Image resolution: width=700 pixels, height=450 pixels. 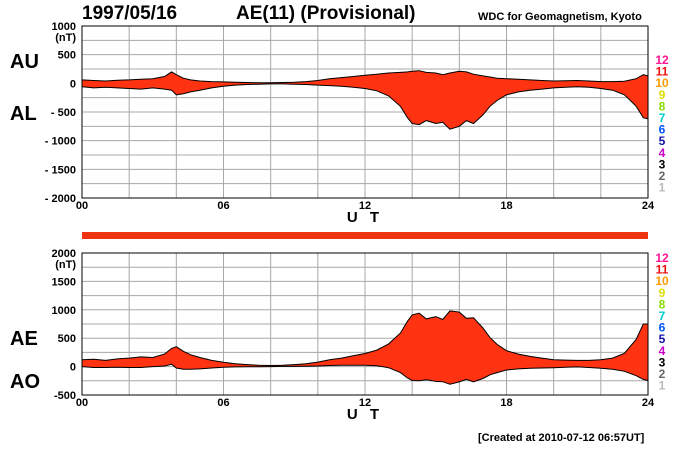 What do you see at coordinates (64, 254) in the screenshot?
I see `y-tick-label: 2000` at bounding box center [64, 254].